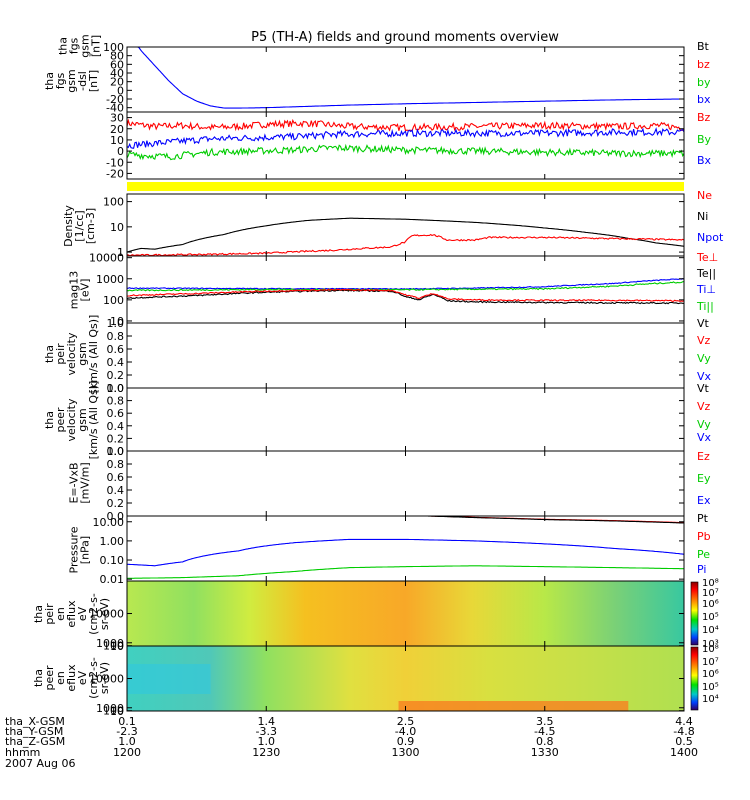 The height and width of the screenshot is (800, 750). What do you see at coordinates (35, 741) in the screenshot?
I see `x-row-label: tha_Z-GSM` at bounding box center [35, 741].